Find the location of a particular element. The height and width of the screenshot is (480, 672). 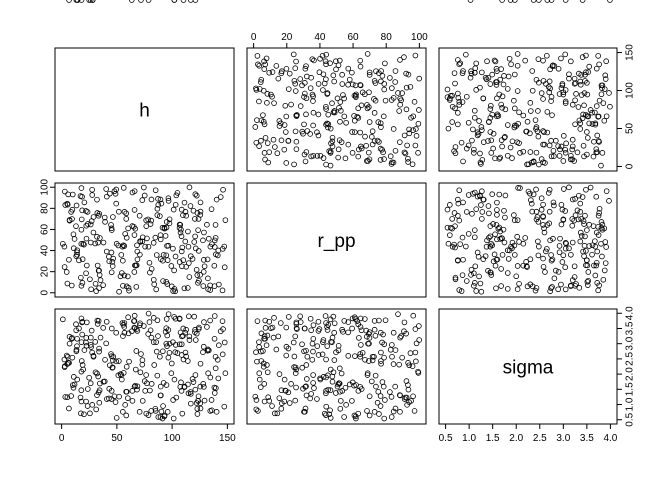

tick-label: 150 is located at coordinates (630, 52).